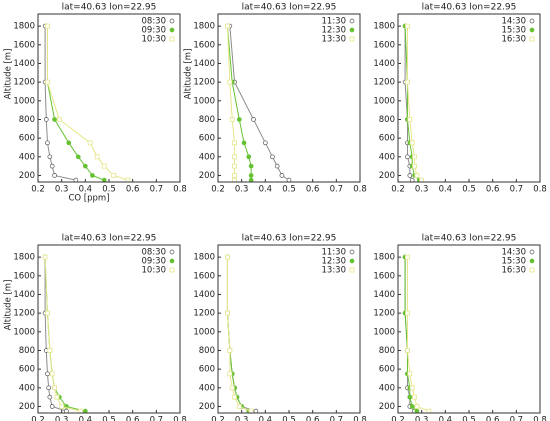 Image resolution: width=550 pixels, height=421 pixels. I want to click on x-tick-label: 0.6, so click(313, 418).